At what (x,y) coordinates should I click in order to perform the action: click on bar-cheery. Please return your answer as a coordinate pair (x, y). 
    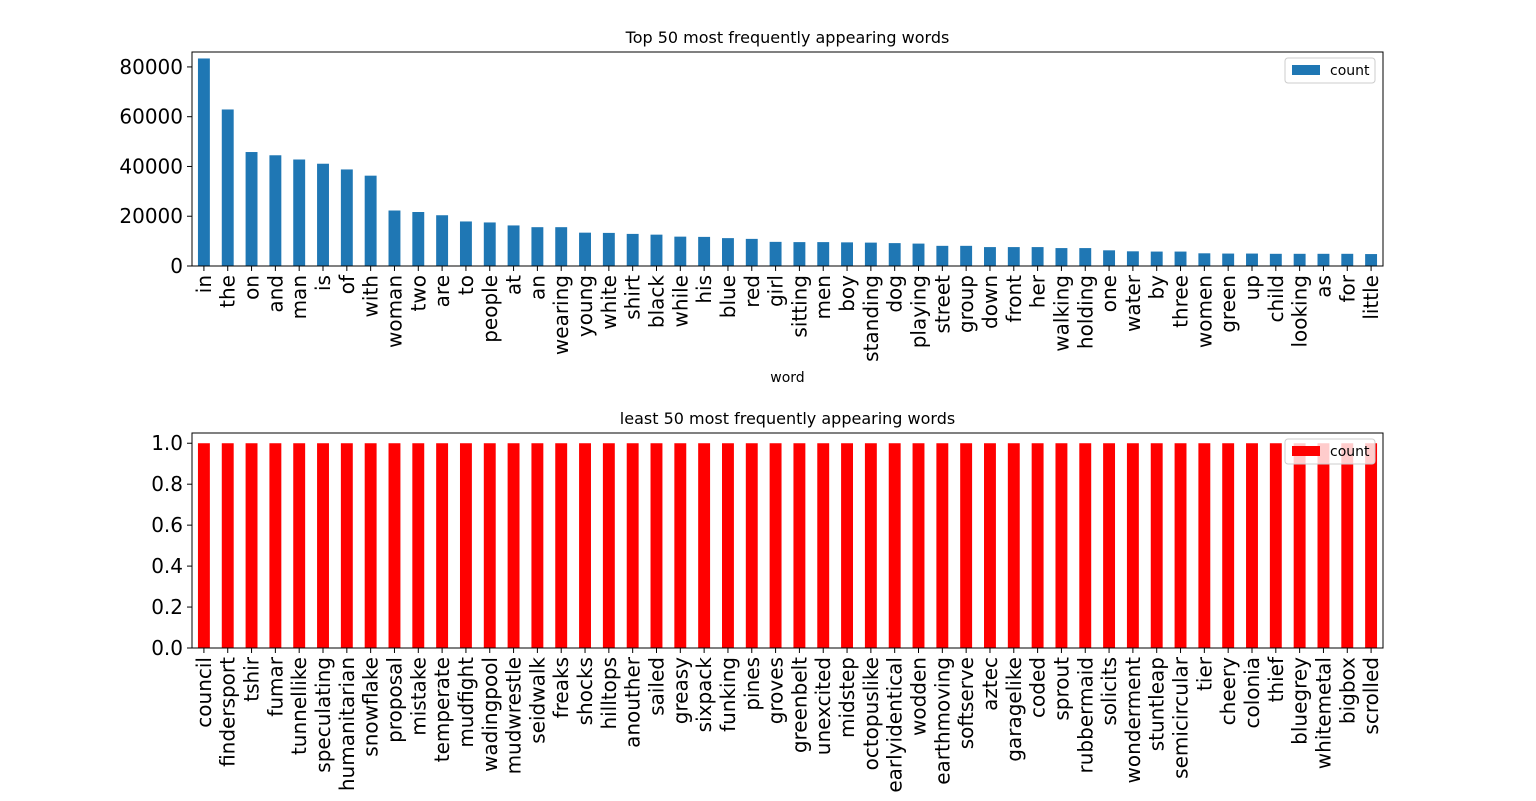
    Looking at the image, I should click on (1228, 545).